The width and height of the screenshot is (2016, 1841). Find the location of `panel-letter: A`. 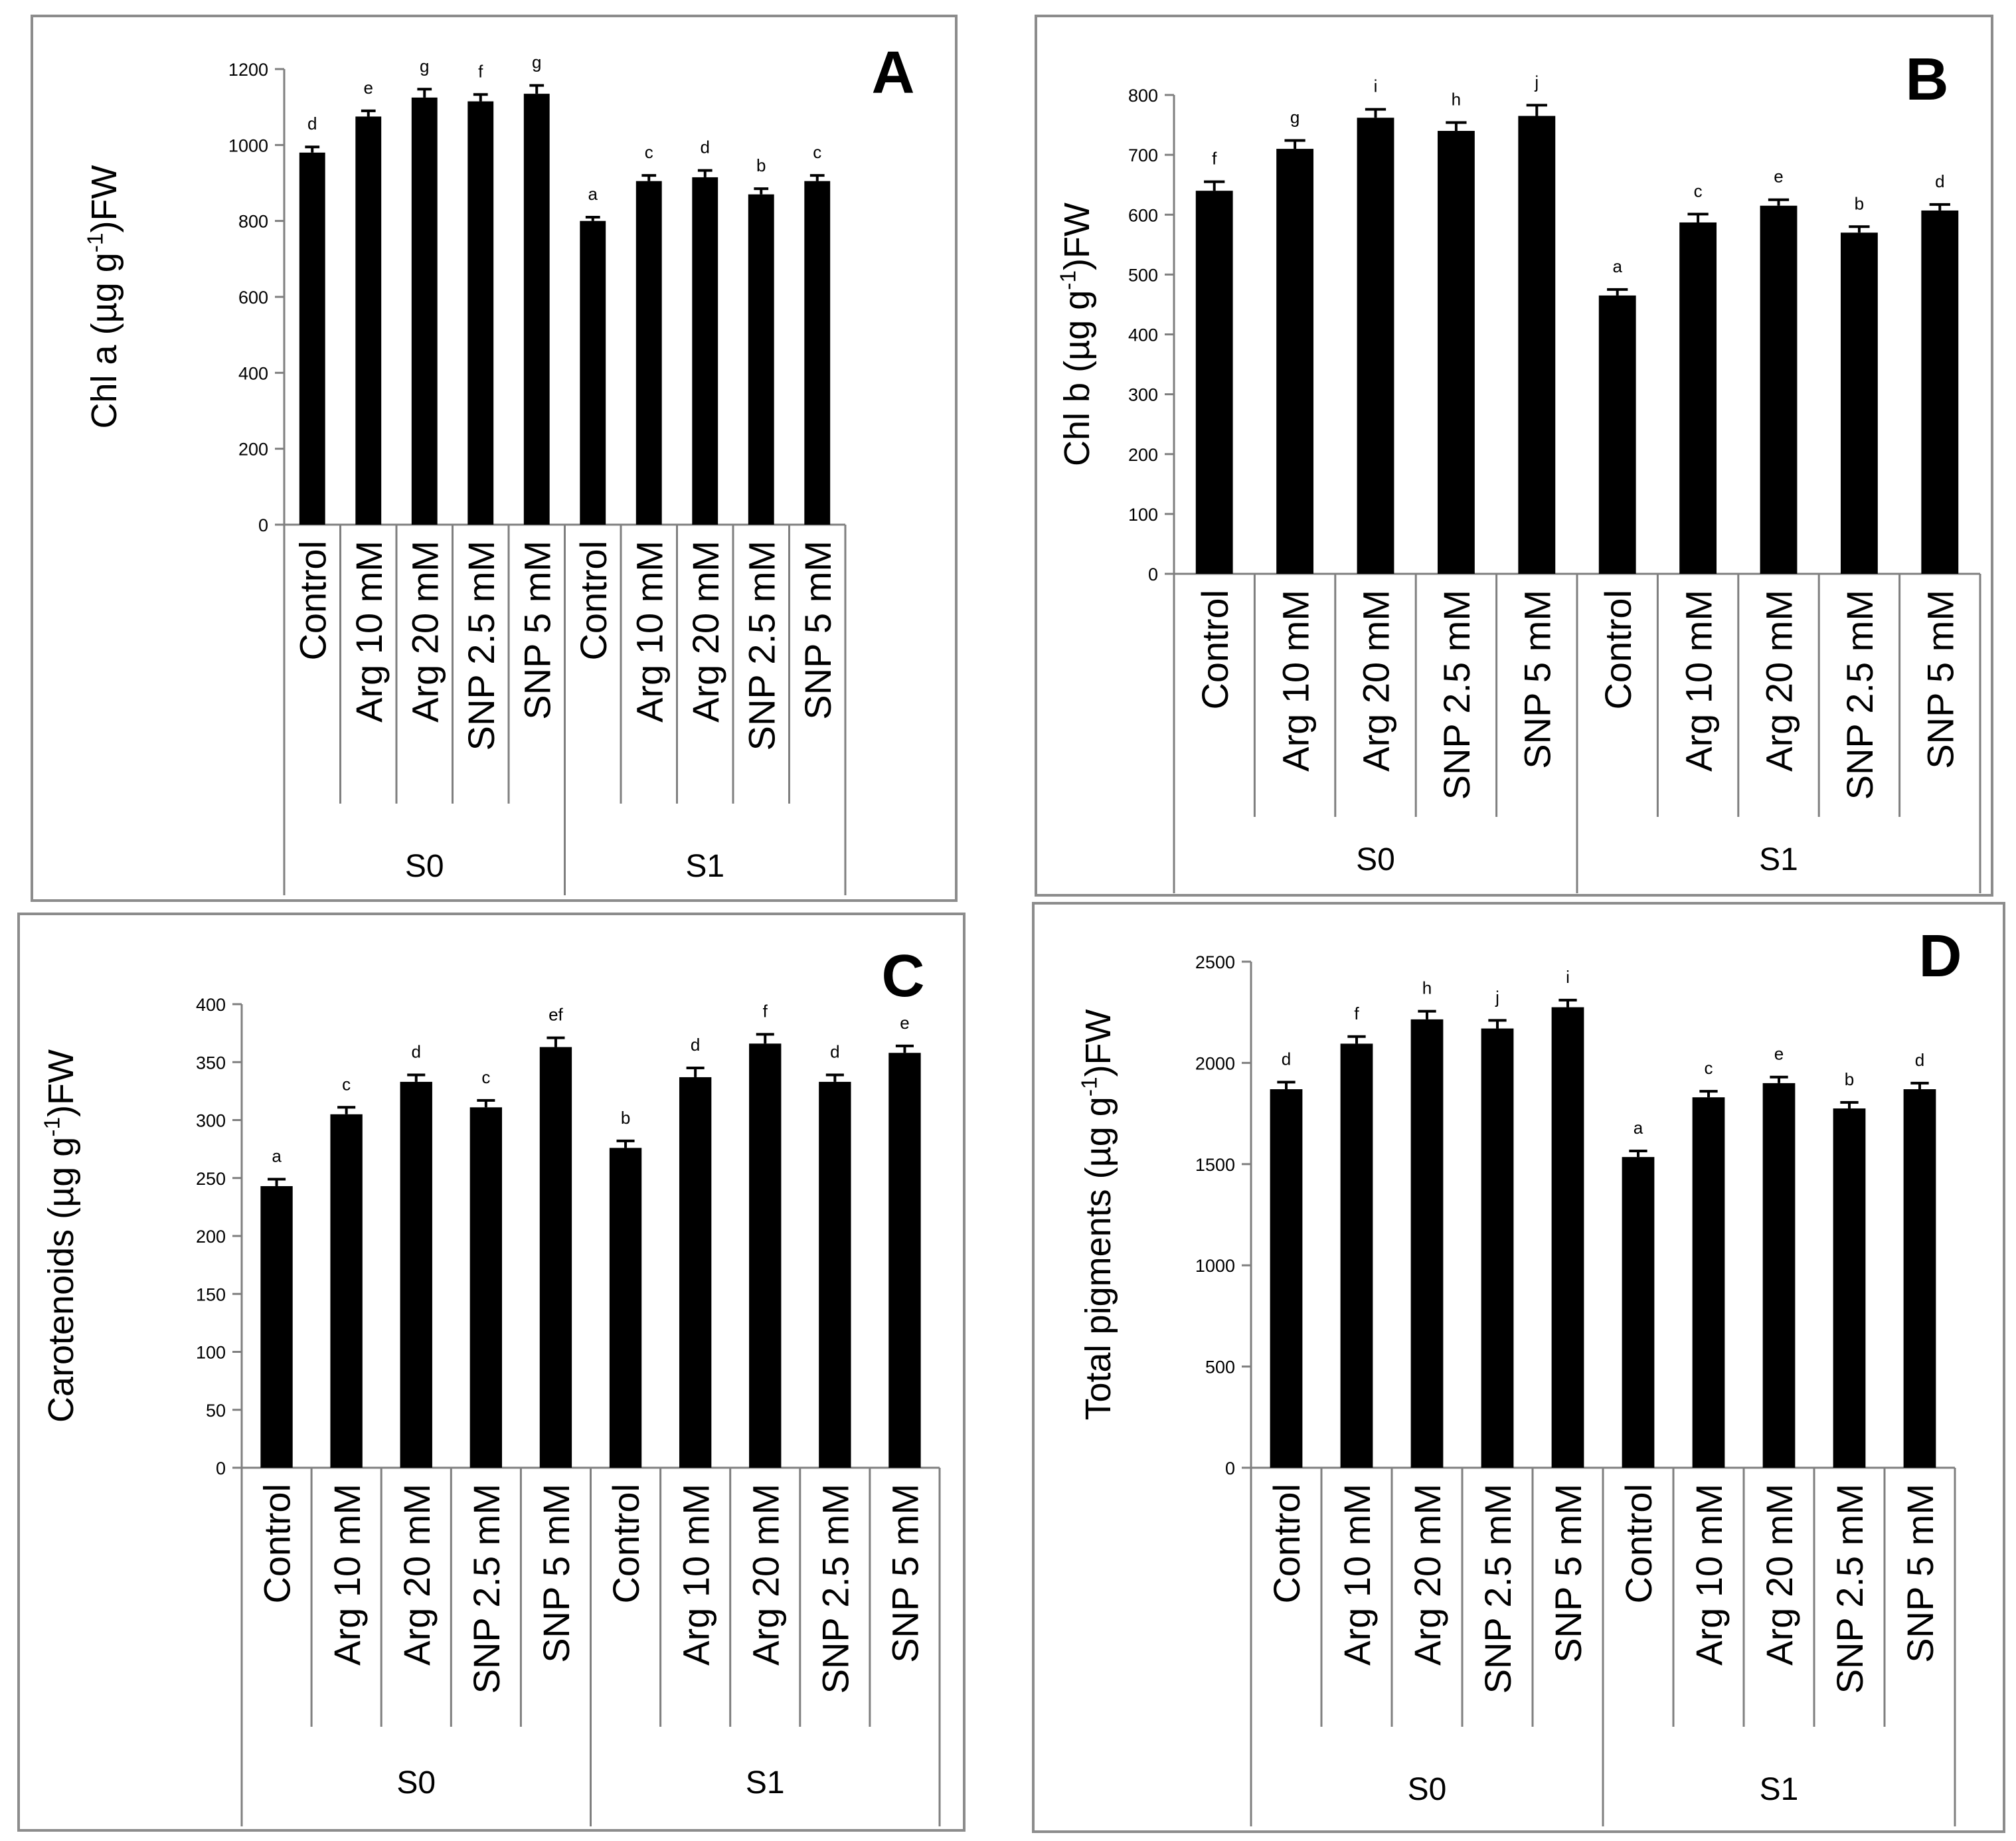

panel-letter: A is located at coordinates (893, 73).